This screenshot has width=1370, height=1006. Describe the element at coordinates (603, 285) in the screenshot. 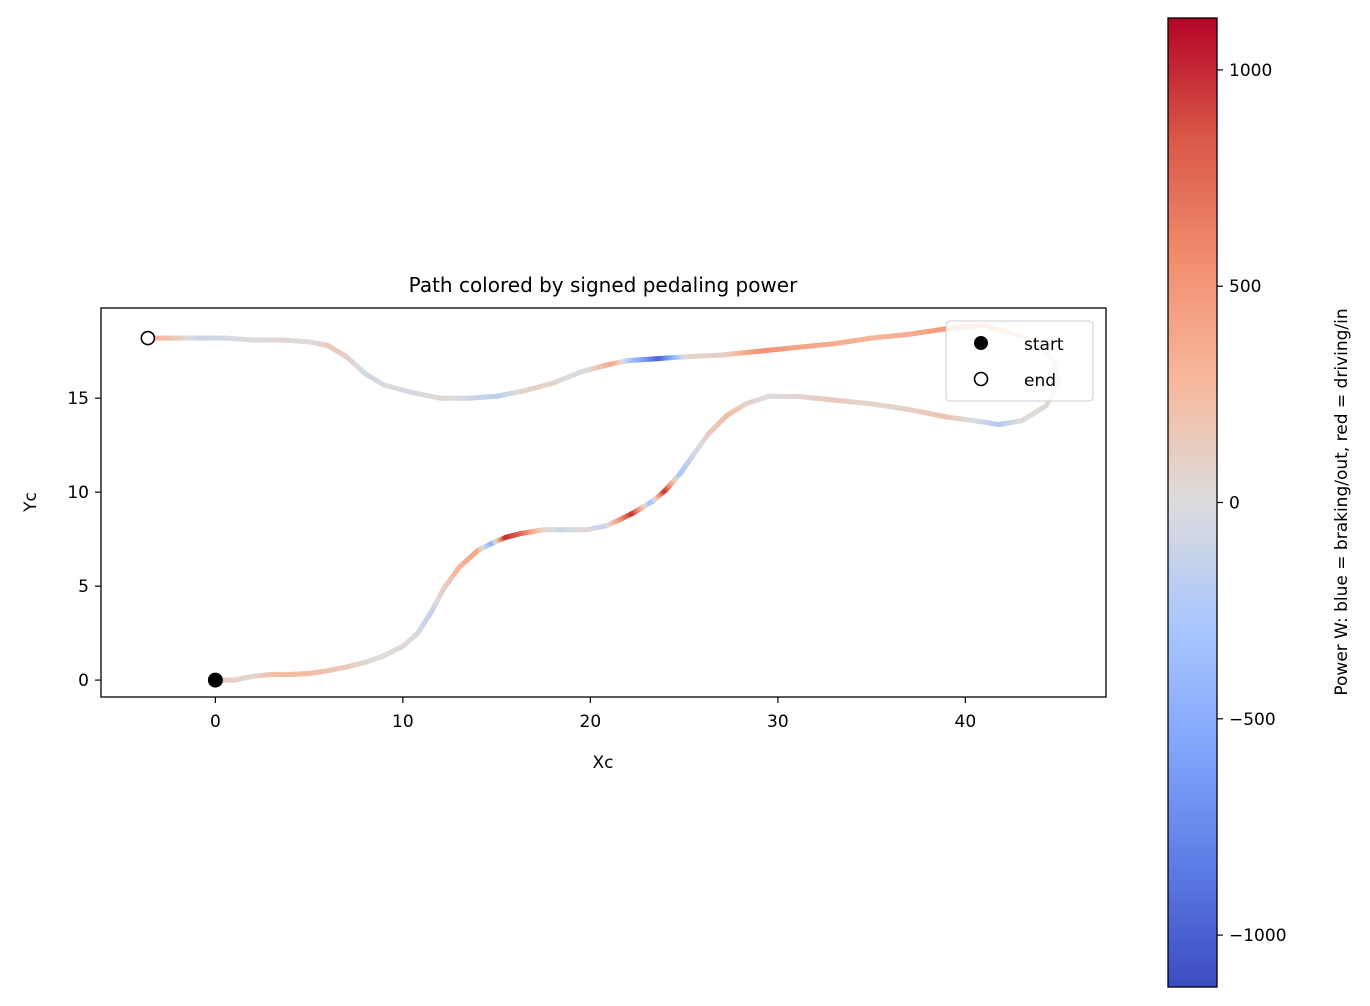

I see `chart-title: Path colored by signed pedaling power` at that location.